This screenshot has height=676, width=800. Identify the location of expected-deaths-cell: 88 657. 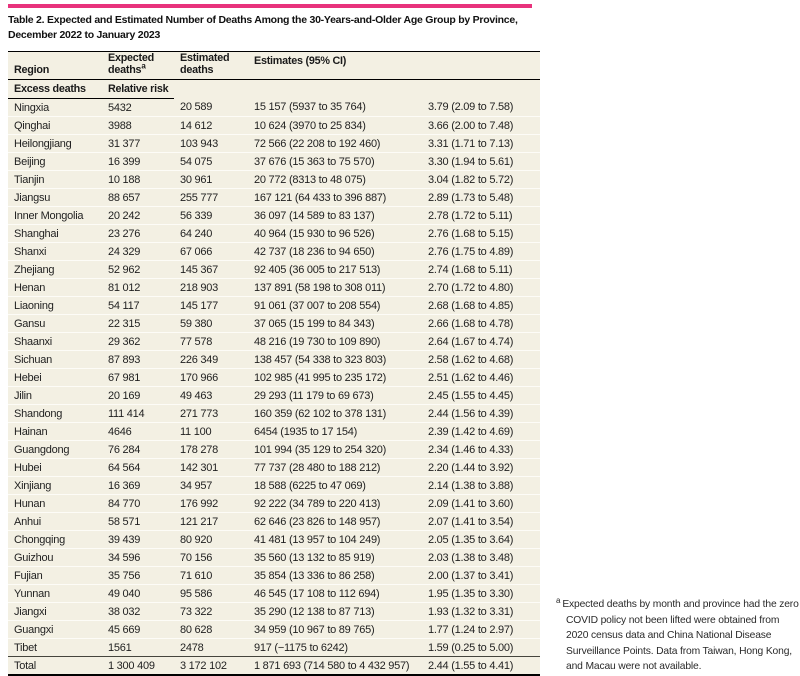
(138, 197).